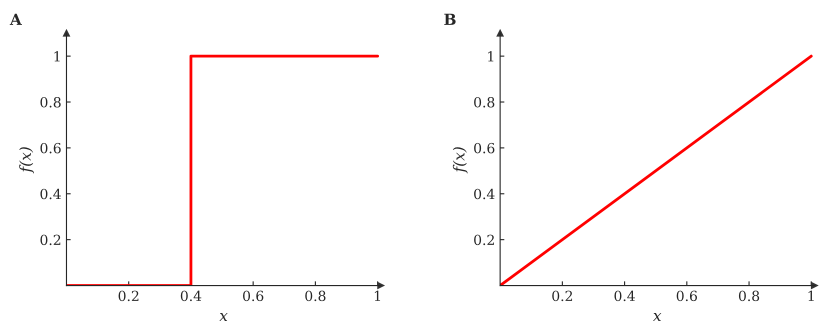 This screenshot has width=831, height=332. What do you see at coordinates (16, 19) in the screenshot?
I see `chart-title: A` at bounding box center [16, 19].